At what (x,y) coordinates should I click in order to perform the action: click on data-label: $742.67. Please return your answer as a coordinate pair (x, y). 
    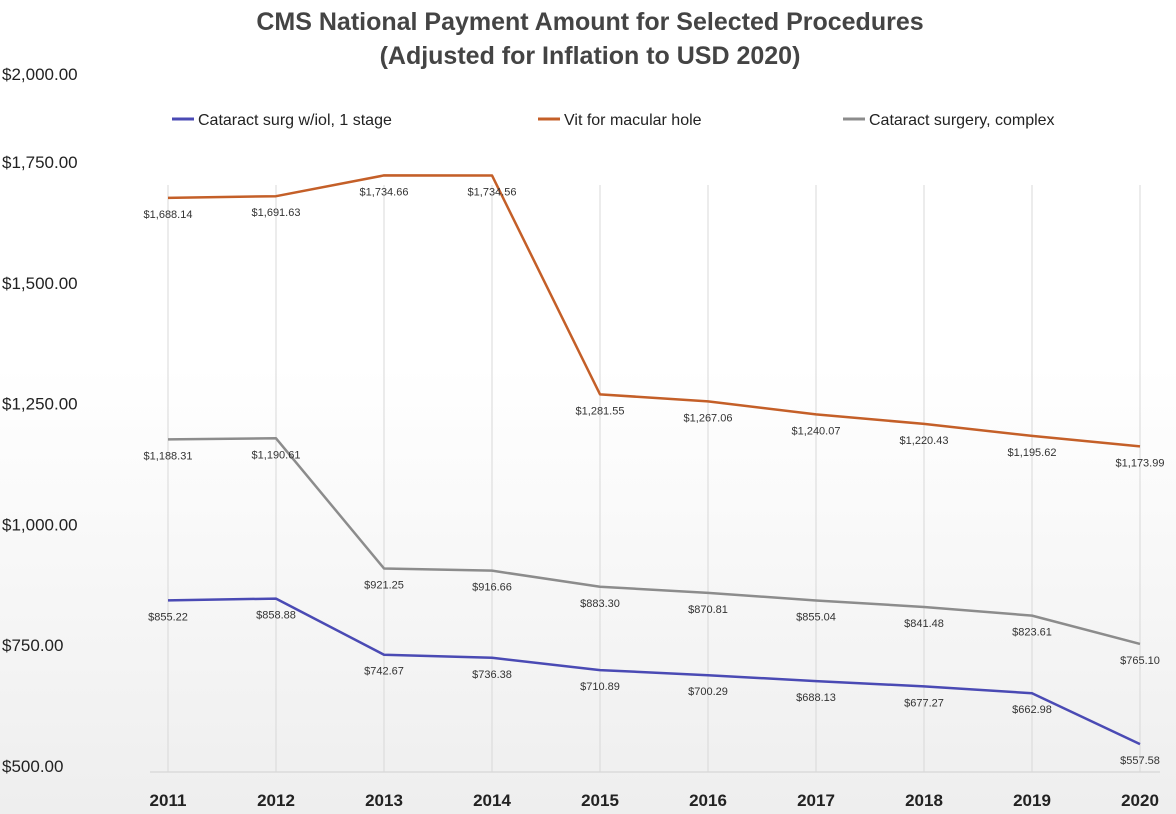
    Looking at the image, I should click on (384, 672).